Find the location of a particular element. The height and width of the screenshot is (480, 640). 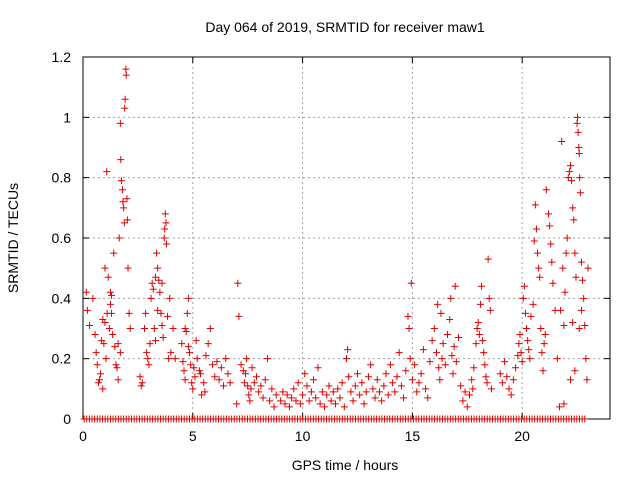

y-tick-label: 0.6 is located at coordinates (62, 238).